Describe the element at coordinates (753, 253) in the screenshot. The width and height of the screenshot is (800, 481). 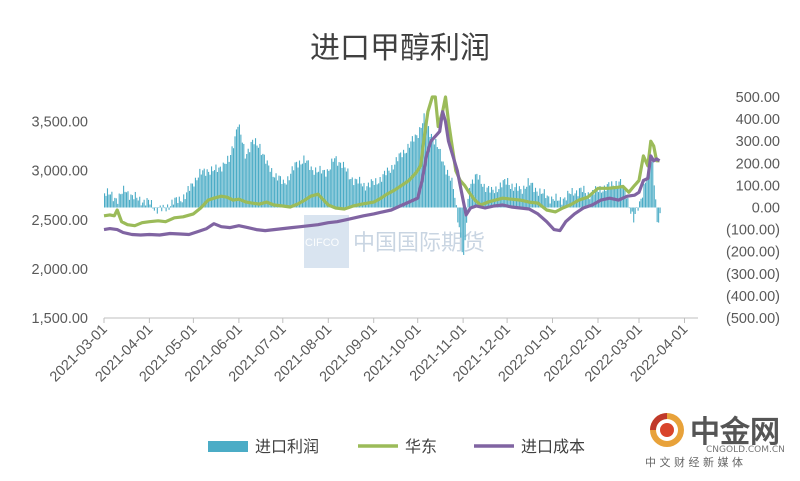
I see `y-right-tick-label: (200.00)` at that location.